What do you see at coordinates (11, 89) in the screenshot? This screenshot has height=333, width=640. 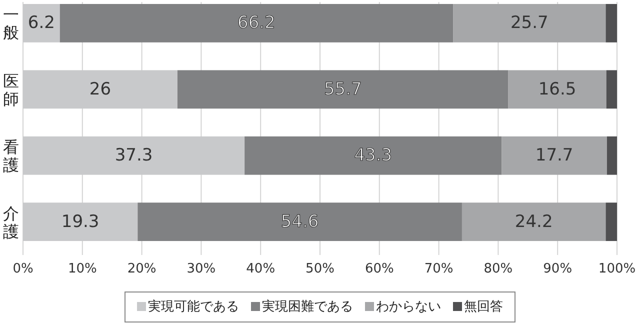 I see `y-tick-label: 医師` at bounding box center [11, 89].